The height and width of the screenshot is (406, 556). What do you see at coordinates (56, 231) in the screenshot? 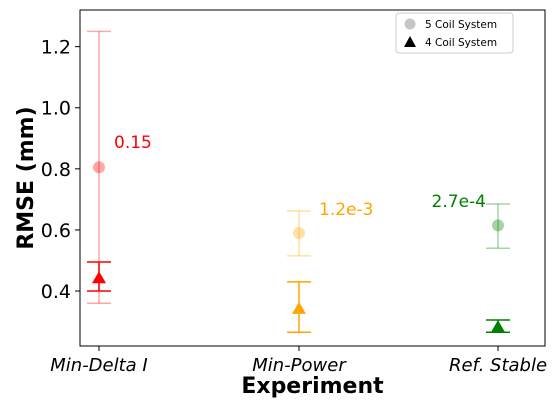
I see `y-tick-label: 0.6` at bounding box center [56, 231].